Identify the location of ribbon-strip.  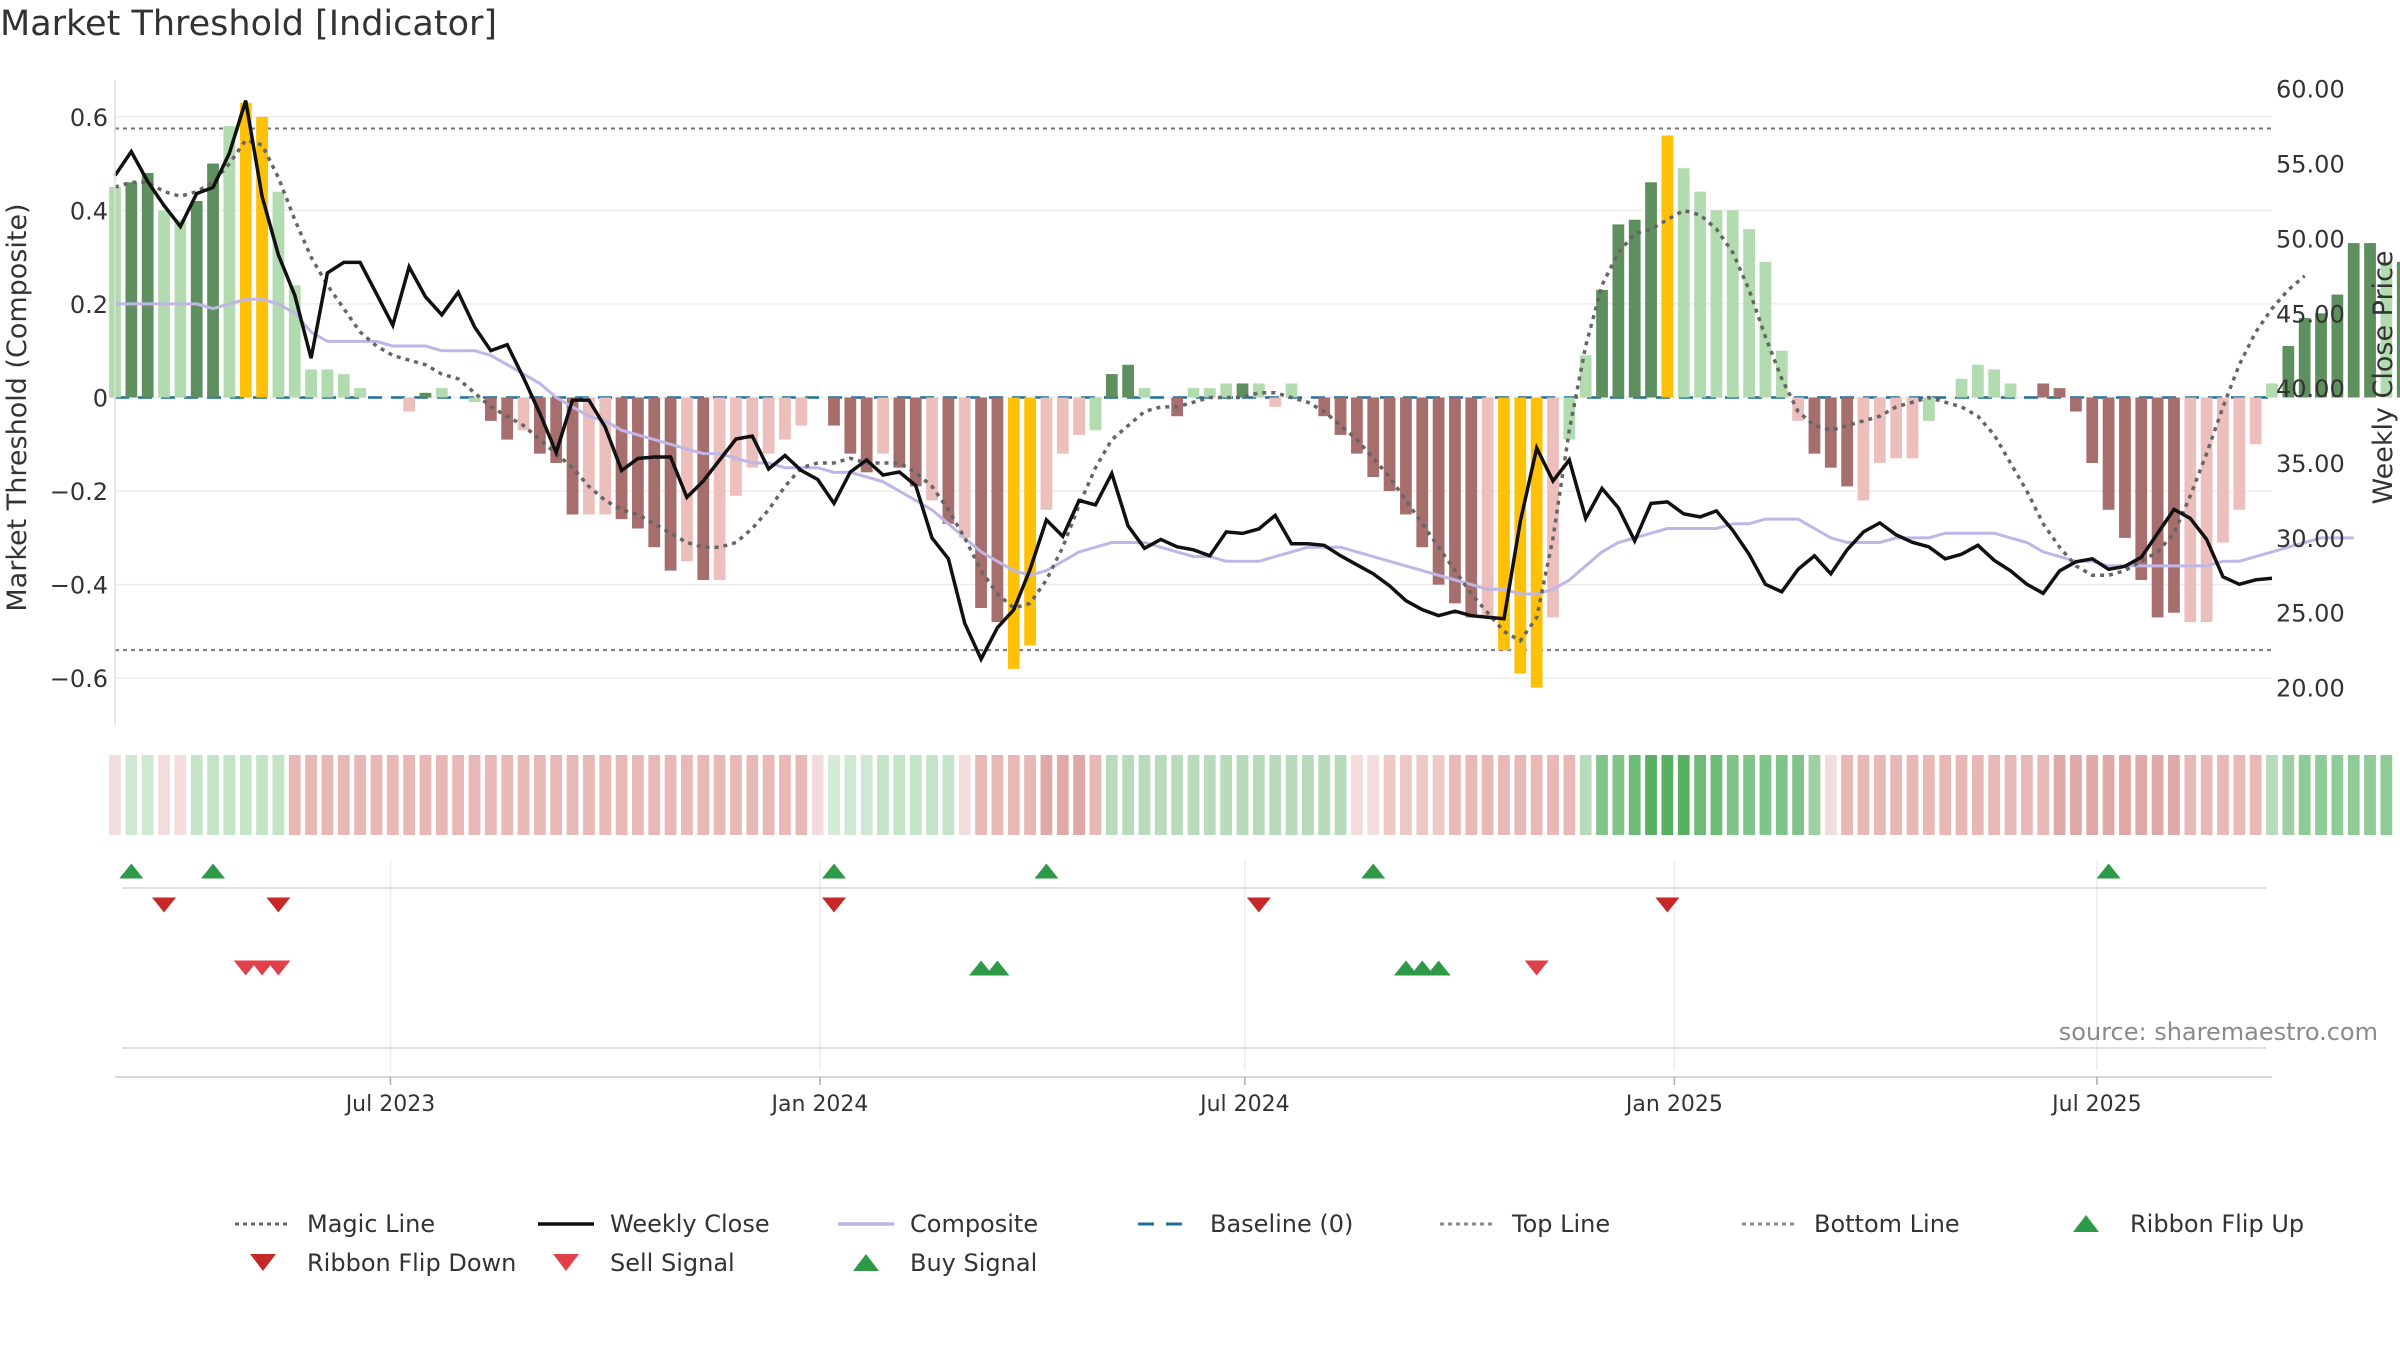
(1251, 795).